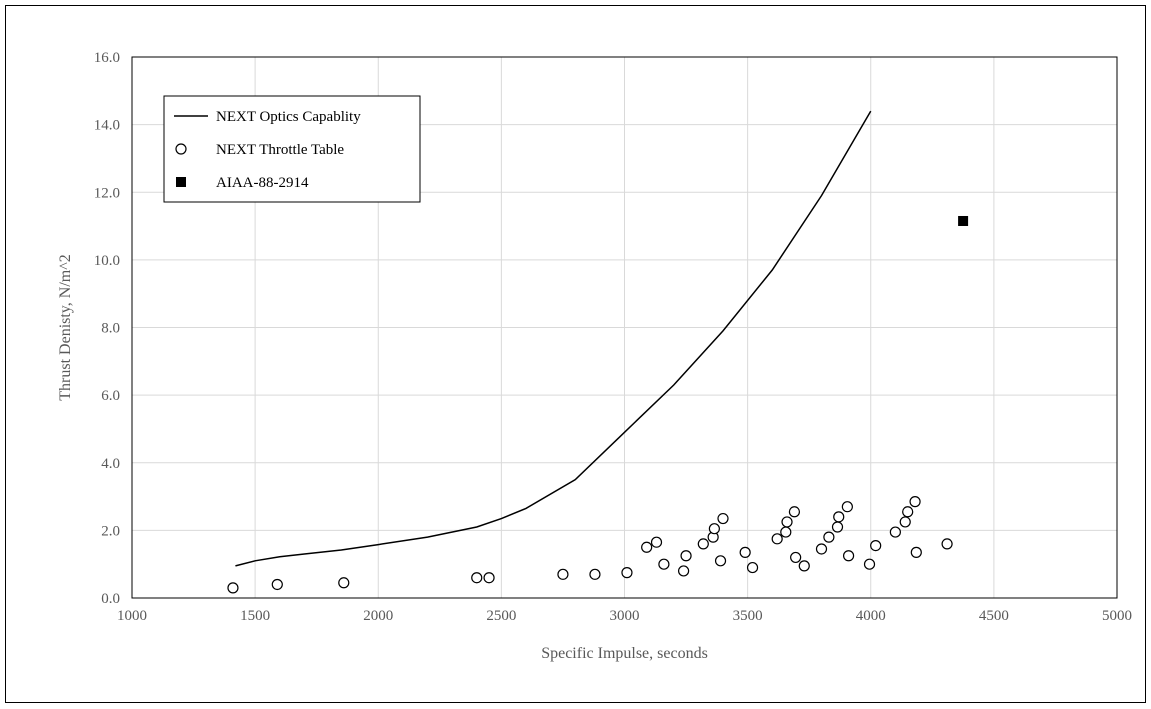 Image resolution: width=1151 pixels, height=709 pixels. Describe the element at coordinates (107, 126) in the screenshot. I see `y-tick-label: 14.0` at that location.